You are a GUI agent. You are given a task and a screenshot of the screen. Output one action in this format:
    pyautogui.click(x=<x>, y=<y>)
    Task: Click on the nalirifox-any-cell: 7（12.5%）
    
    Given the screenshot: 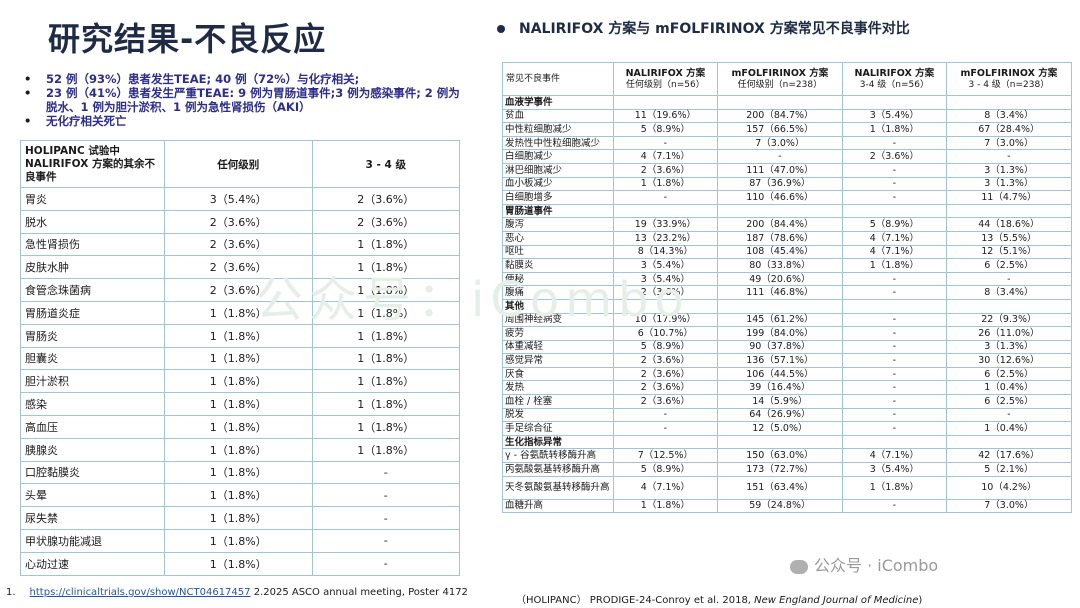 What is the action you would take?
    pyautogui.click(x=665, y=456)
    